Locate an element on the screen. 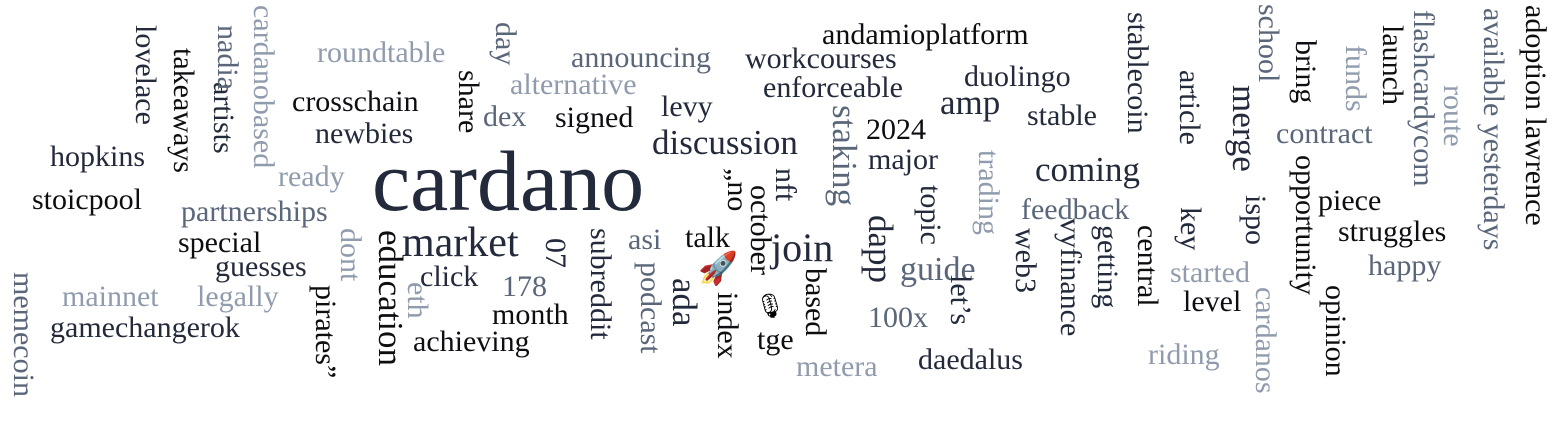 The height and width of the screenshot is (425, 1562). word-pirates: pirates” is located at coordinates (325, 332).